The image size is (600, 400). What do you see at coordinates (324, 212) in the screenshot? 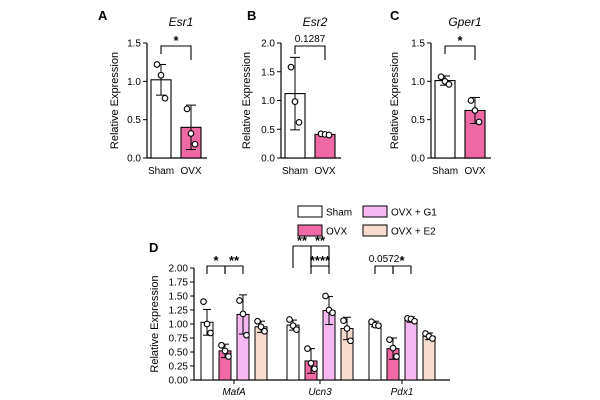
I see `legend-item: Sham` at bounding box center [324, 212].